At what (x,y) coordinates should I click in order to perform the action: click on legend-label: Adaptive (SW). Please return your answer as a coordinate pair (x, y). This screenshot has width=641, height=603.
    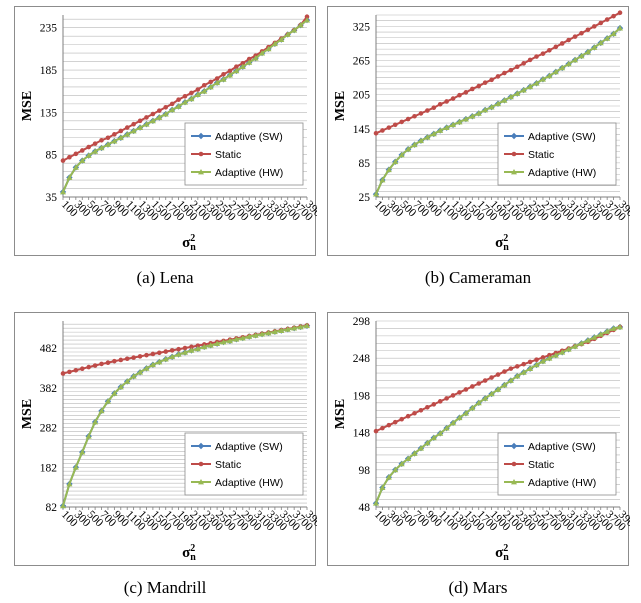
    Looking at the image, I should click on (249, 447).